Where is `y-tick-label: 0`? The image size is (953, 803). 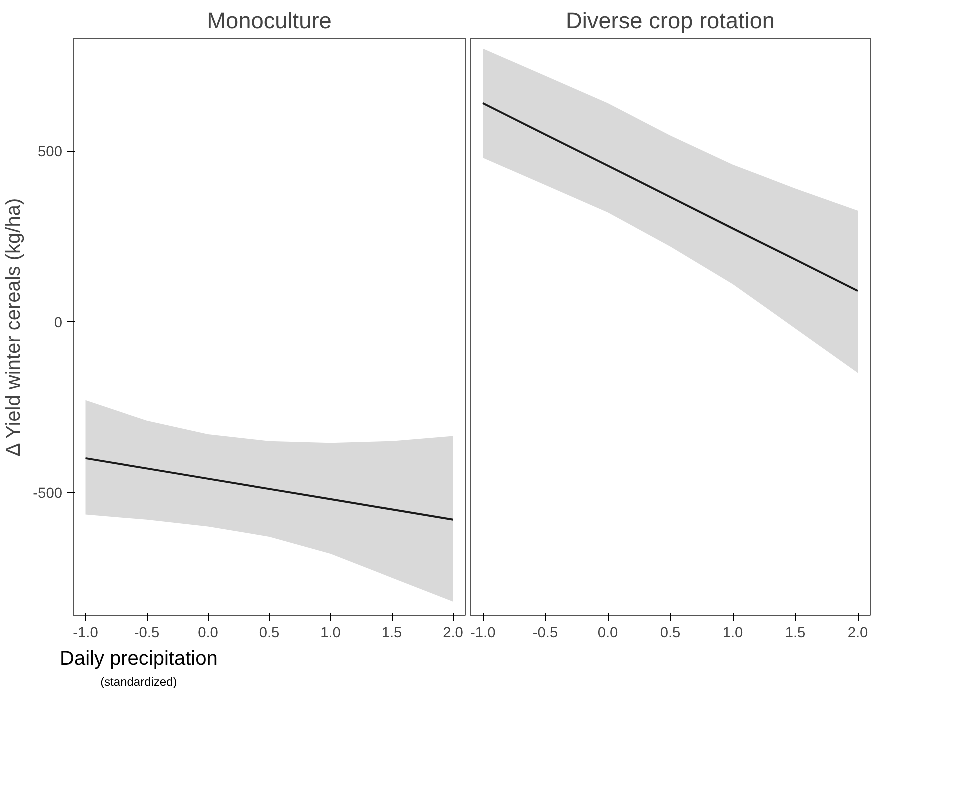 y-tick-label: 0 is located at coordinates (58, 323).